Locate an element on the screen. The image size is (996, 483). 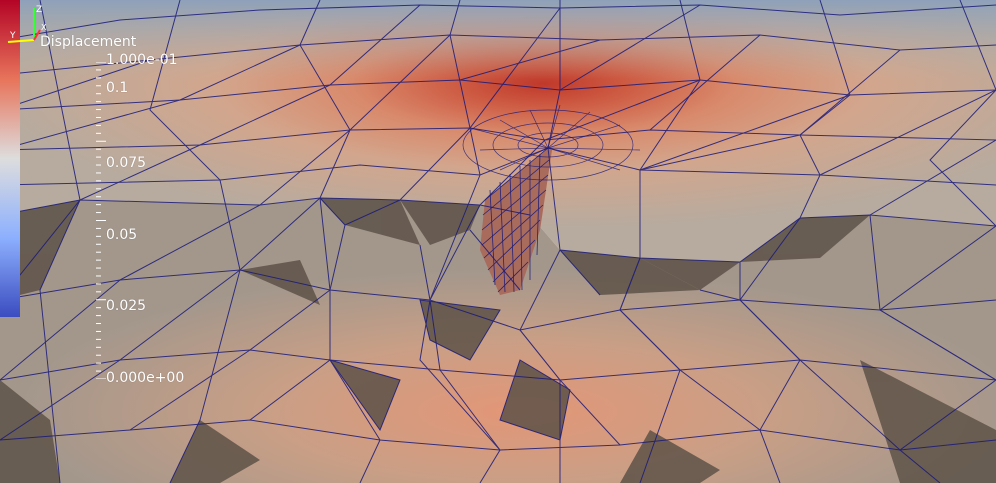
legend-tick-label: 0.05 is located at coordinates (121, 235).